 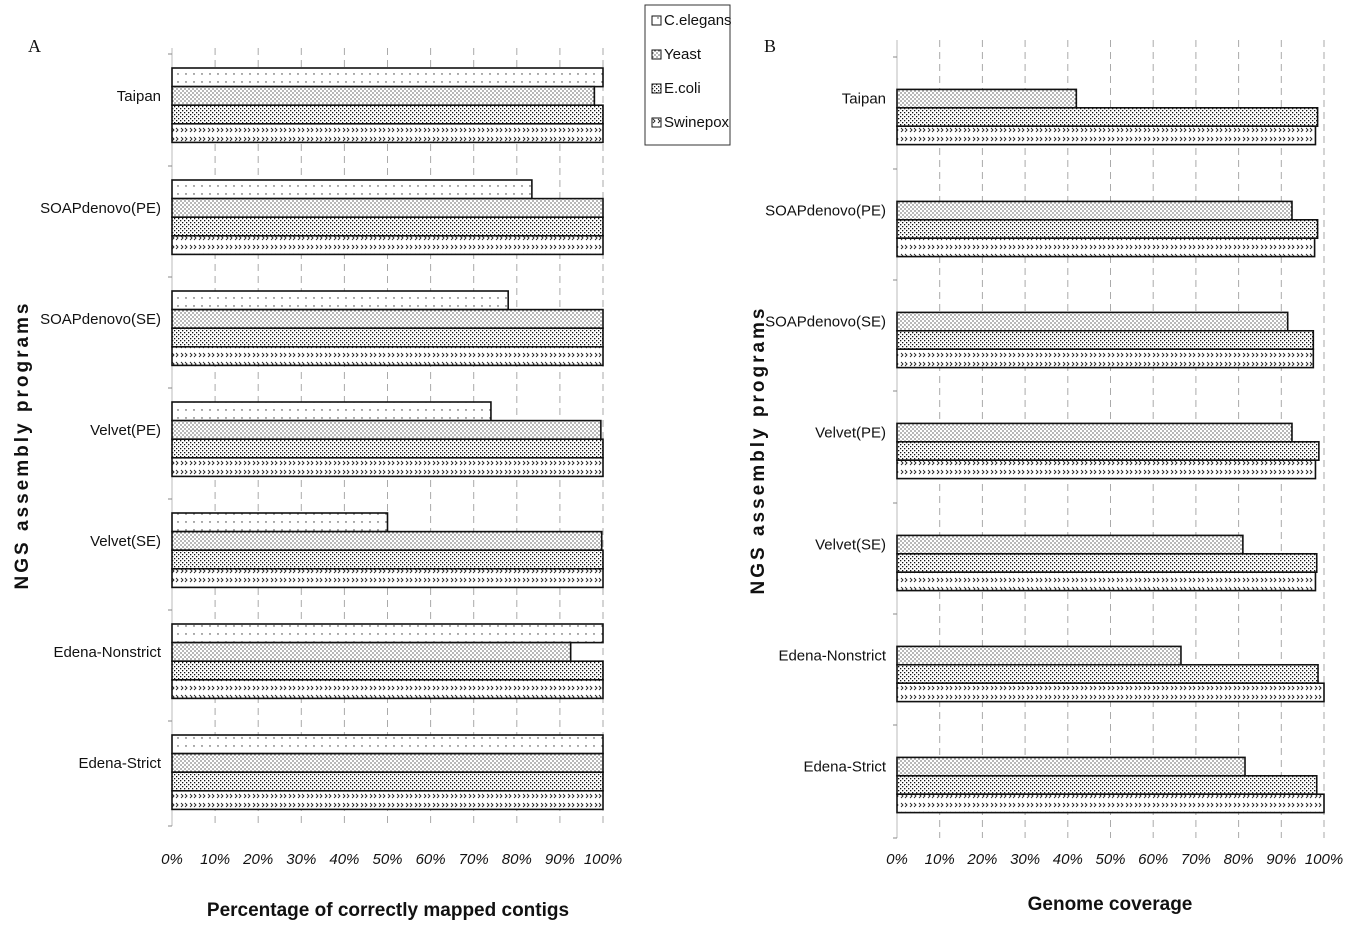 What do you see at coordinates (682, 88) in the screenshot?
I see `legend-label-e-coli: E.coli` at bounding box center [682, 88].